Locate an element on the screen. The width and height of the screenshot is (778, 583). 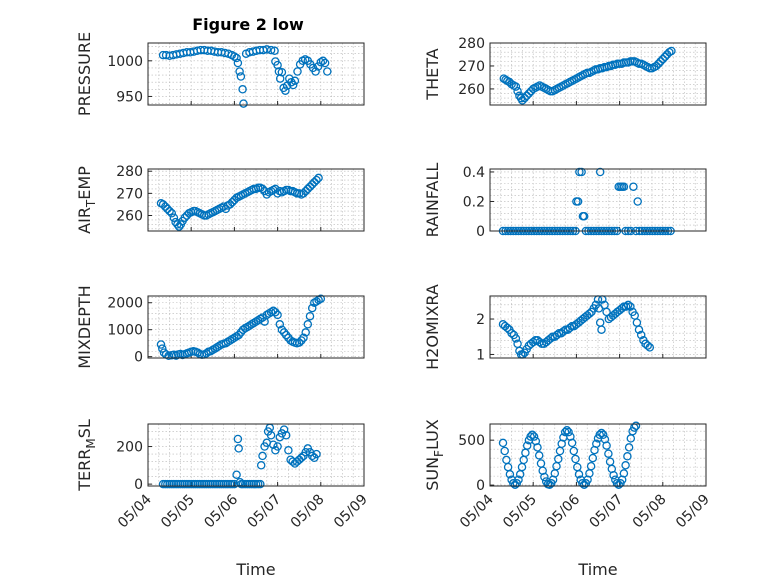
y-axis-label: RAINFALL is located at coordinates (432, 200).